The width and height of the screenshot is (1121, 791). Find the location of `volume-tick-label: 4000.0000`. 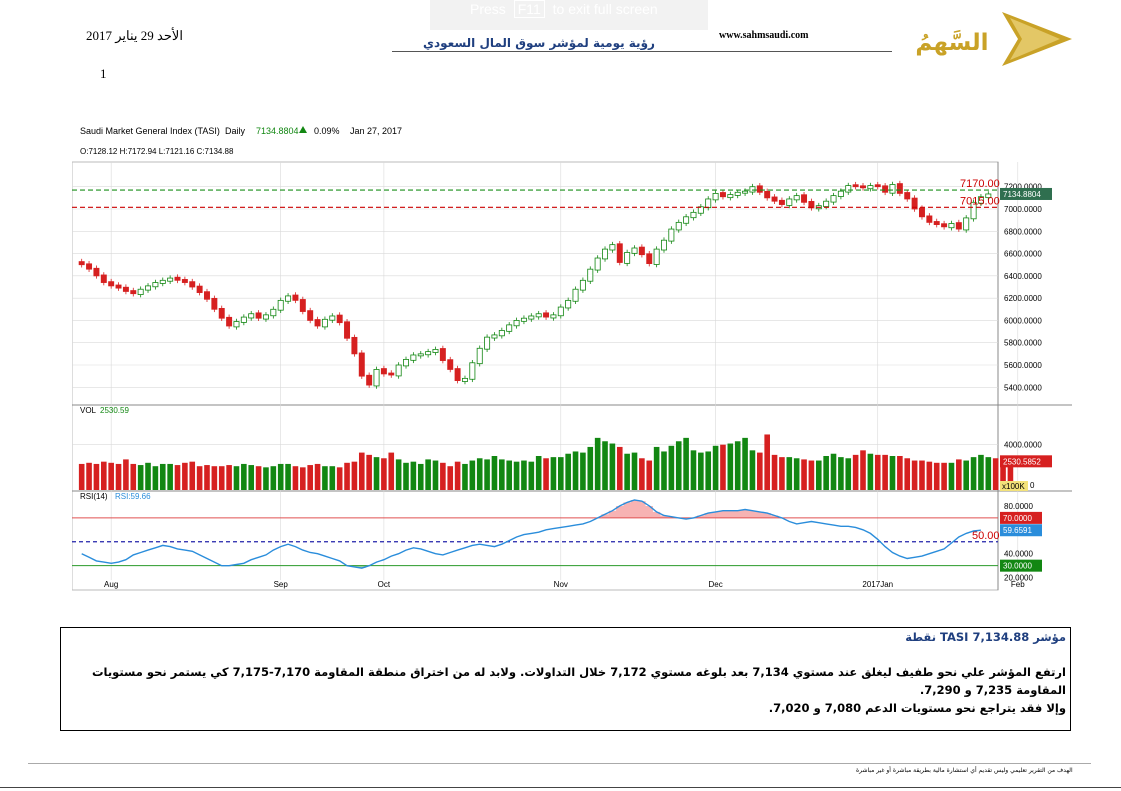

volume-tick-label: 4000.0000 is located at coordinates (1023, 445).